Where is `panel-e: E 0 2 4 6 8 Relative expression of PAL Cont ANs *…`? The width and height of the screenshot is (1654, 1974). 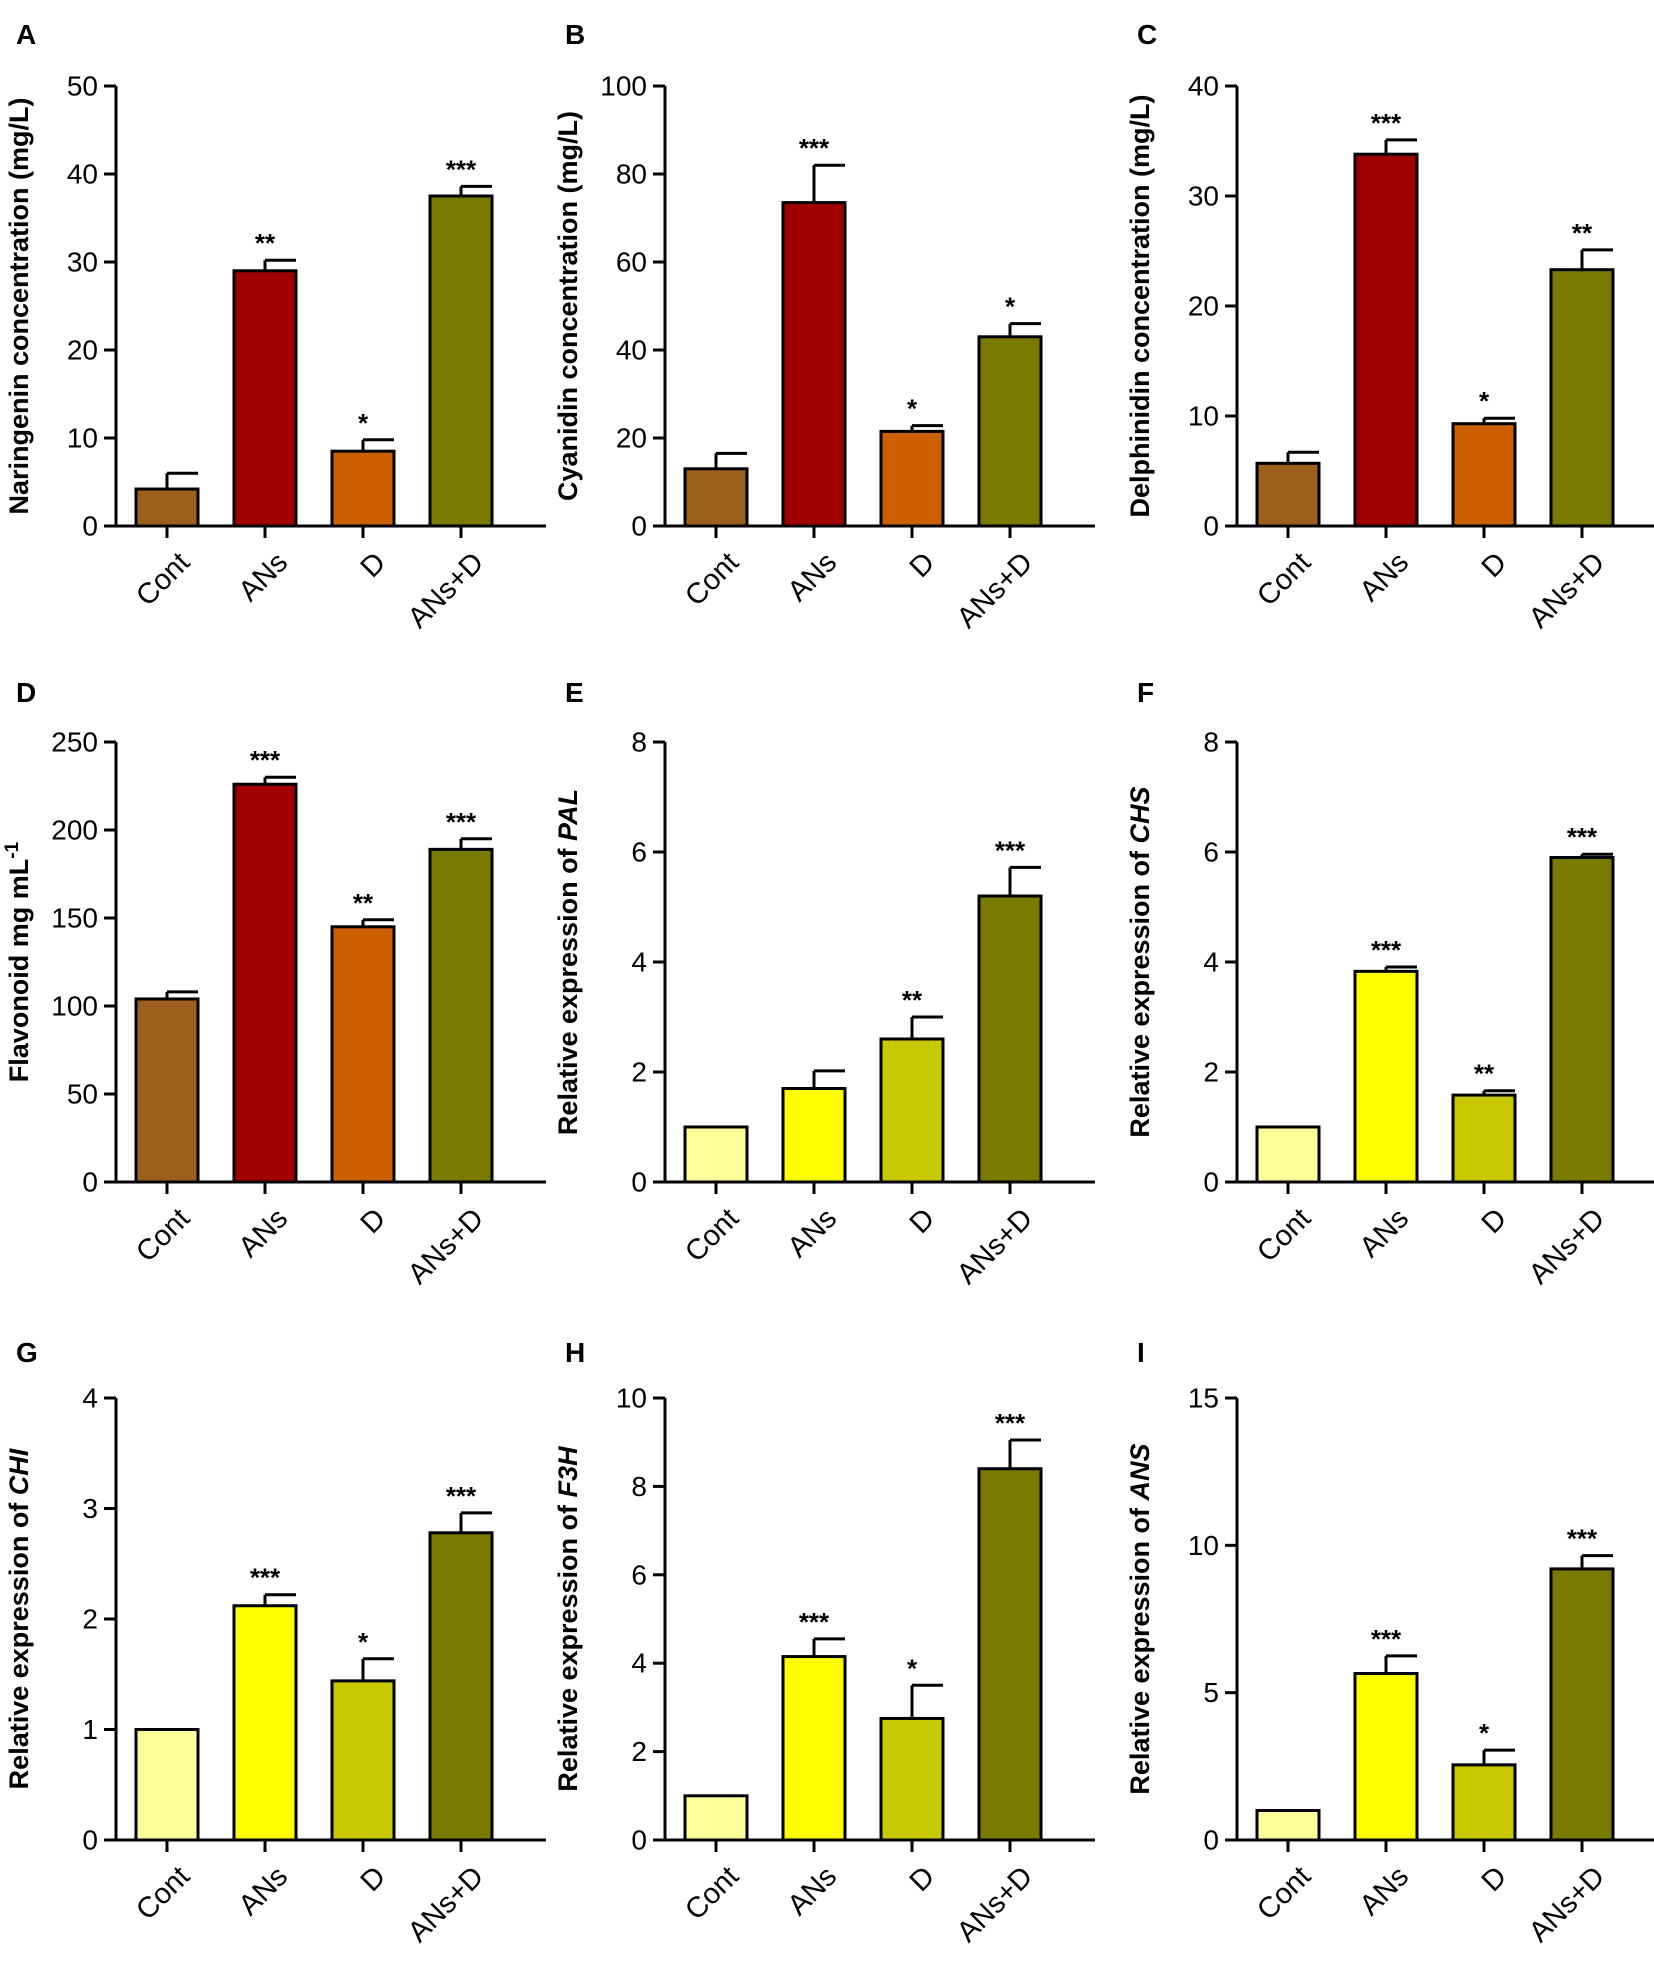 panel-e: E 0 2 4 6 8 Relative expression of PAL Cont ANs *… is located at coordinates (824, 984).